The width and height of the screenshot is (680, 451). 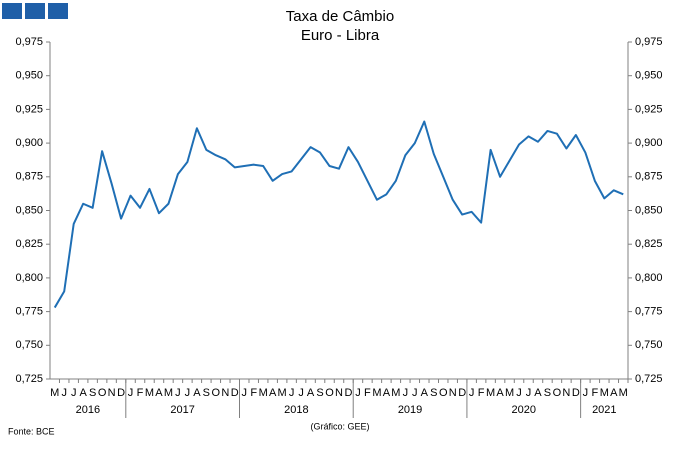 What do you see at coordinates (649, 76) in the screenshot?
I see `y2-tick-label: 0,950` at bounding box center [649, 76].